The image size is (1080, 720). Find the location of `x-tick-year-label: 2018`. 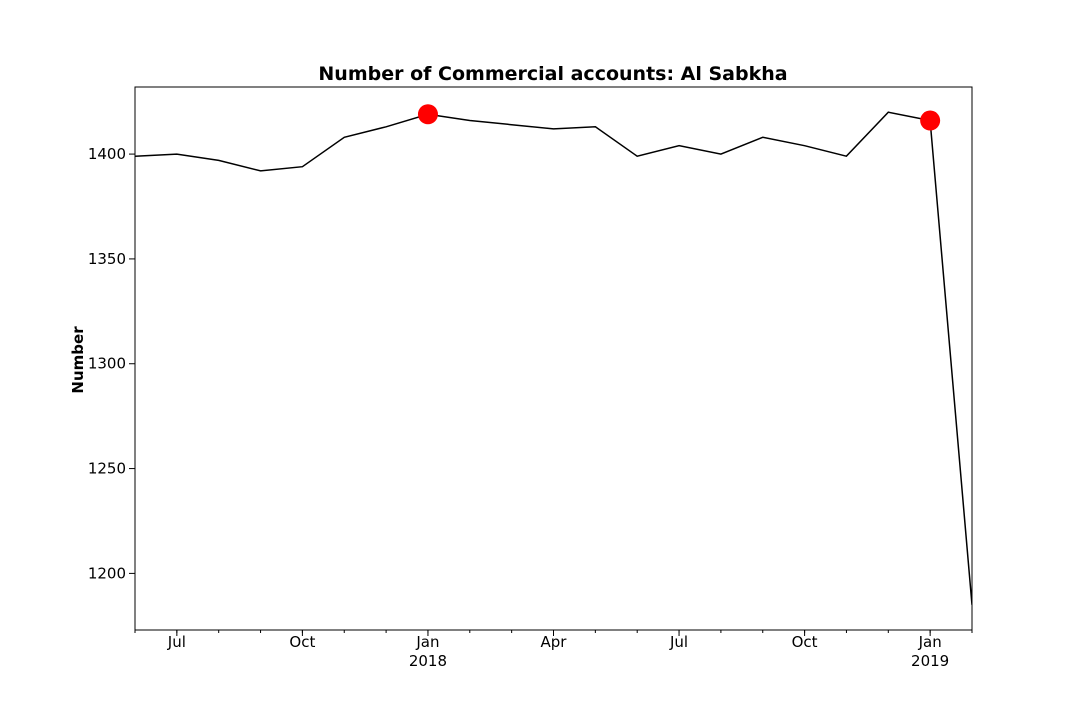

x-tick-year-label: 2018 is located at coordinates (428, 661).